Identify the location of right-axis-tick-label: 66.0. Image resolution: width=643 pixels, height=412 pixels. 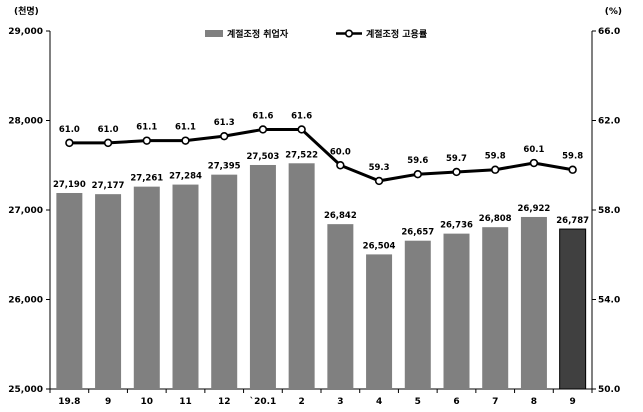
(609, 32).